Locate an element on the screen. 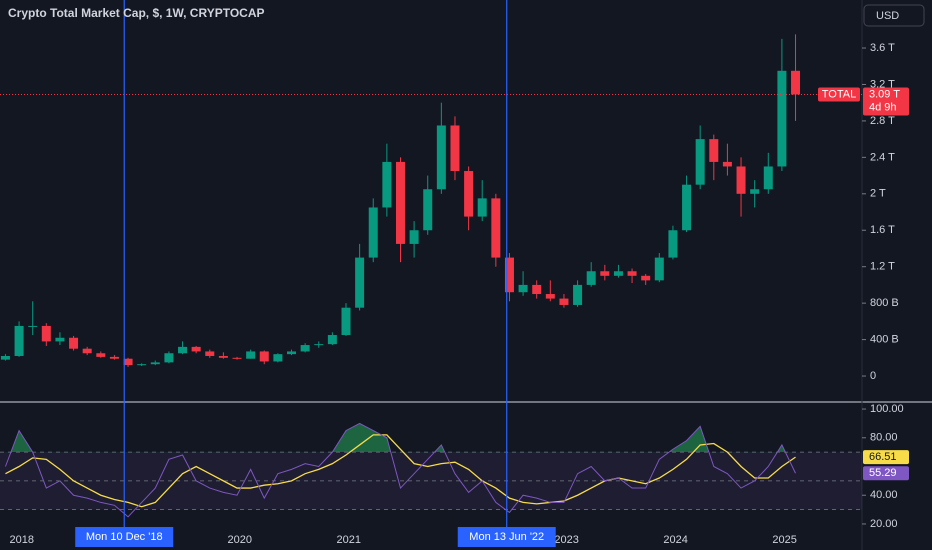  symbol-tag-label: TOTAL is located at coordinates (839, 94).